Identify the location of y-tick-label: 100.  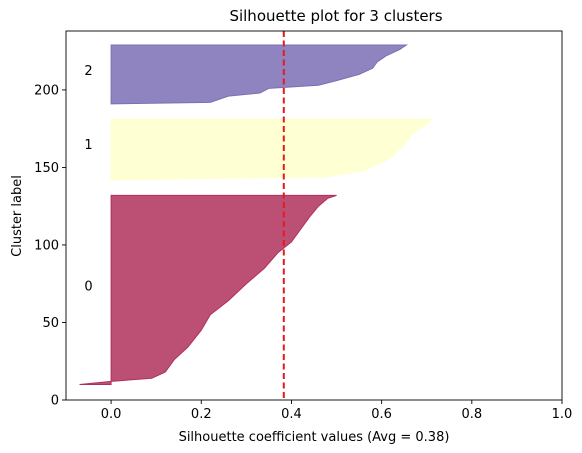
(46, 245).